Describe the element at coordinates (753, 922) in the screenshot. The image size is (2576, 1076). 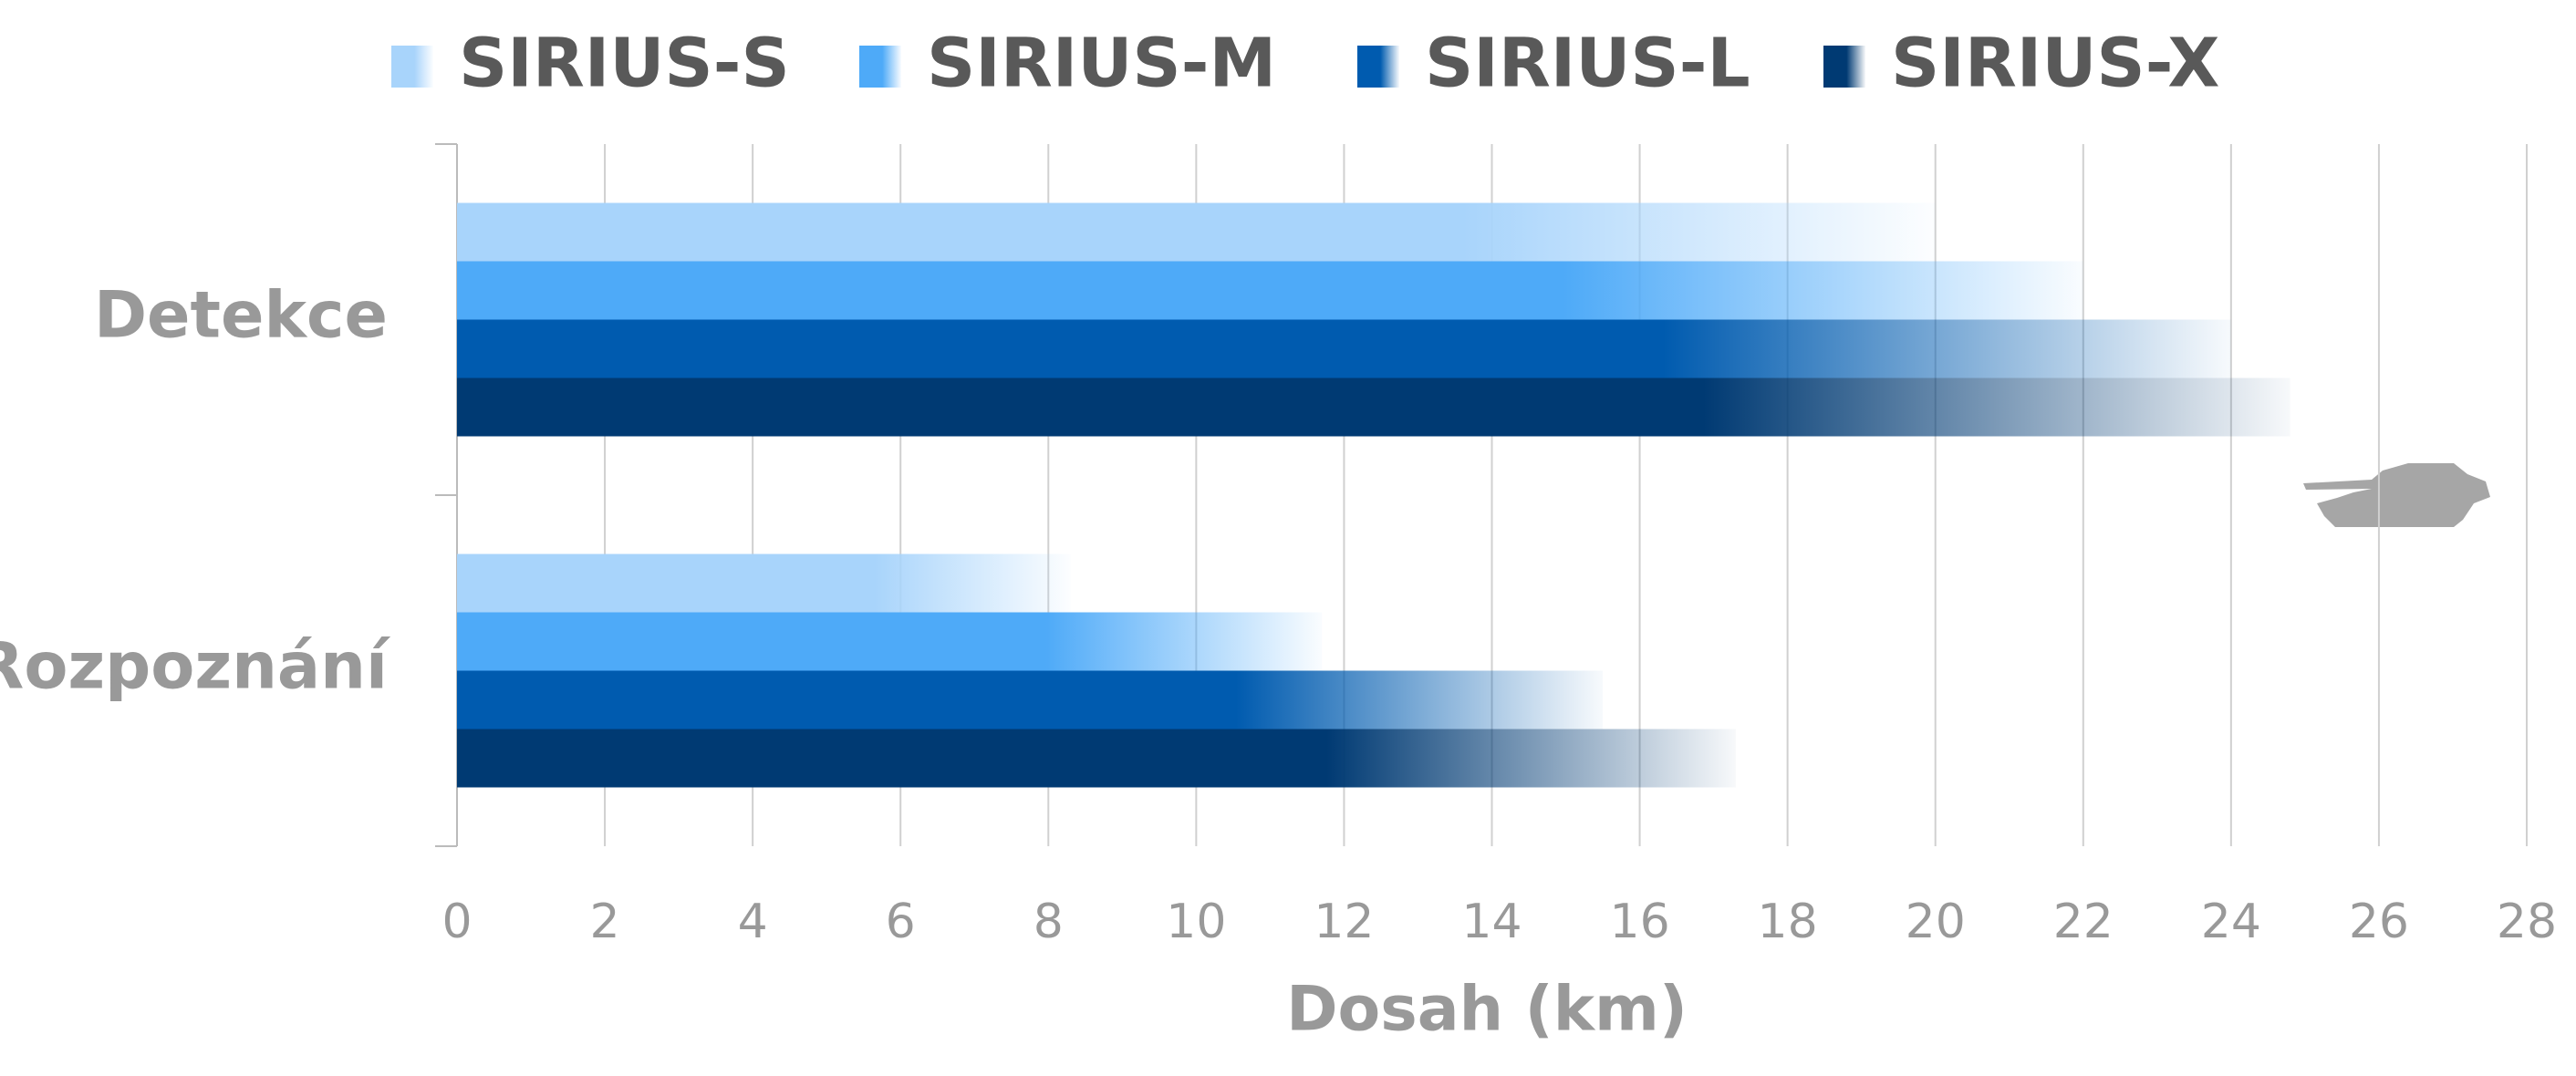
I see `x-tick-label: 4` at that location.